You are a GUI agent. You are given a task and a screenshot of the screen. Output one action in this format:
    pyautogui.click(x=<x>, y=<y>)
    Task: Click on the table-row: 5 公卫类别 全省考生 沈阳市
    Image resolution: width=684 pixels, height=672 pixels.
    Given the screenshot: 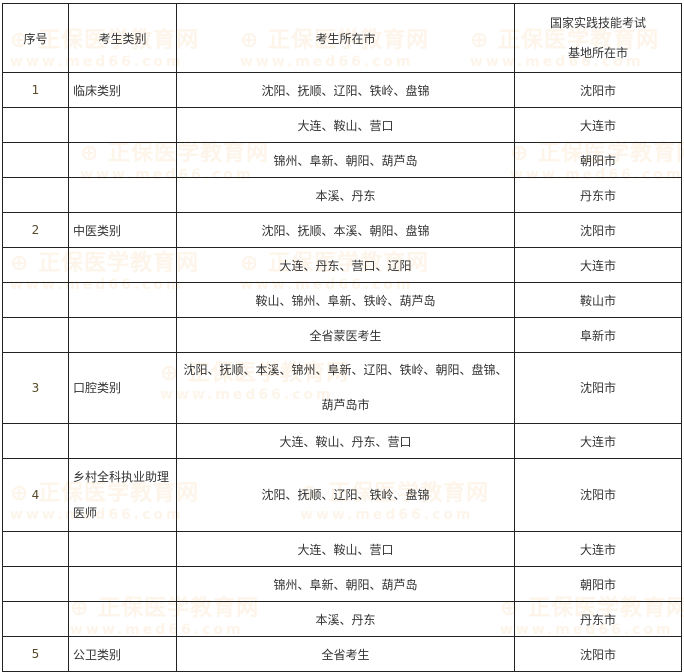 What is the action you would take?
    pyautogui.click(x=342, y=654)
    